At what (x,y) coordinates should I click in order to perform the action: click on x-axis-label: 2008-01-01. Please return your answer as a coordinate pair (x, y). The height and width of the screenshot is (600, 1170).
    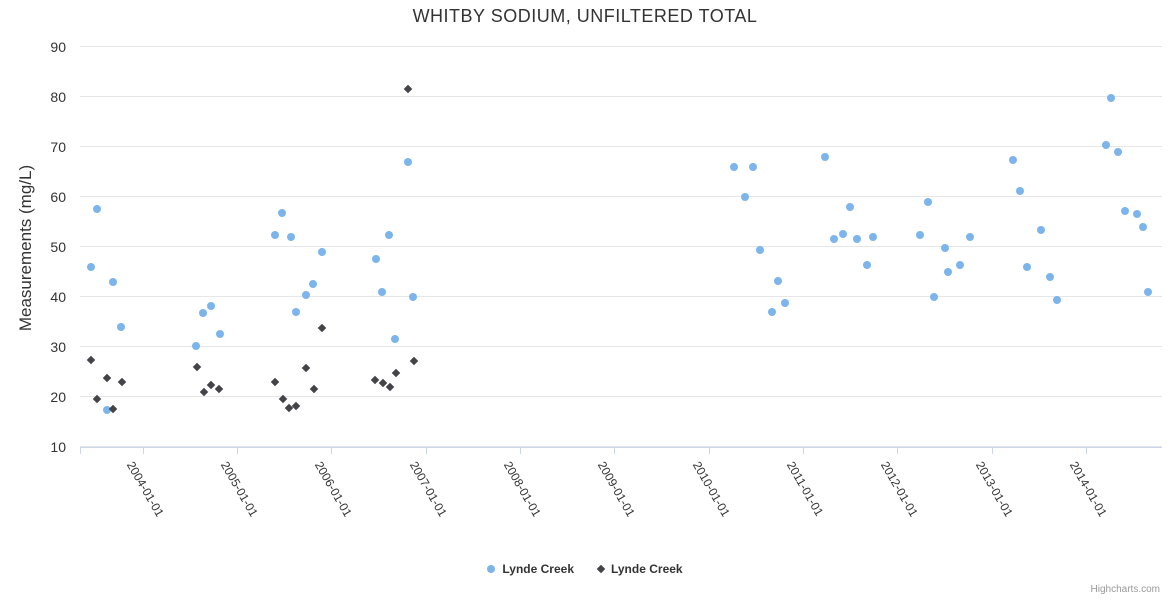
    Looking at the image, I should click on (522, 488).